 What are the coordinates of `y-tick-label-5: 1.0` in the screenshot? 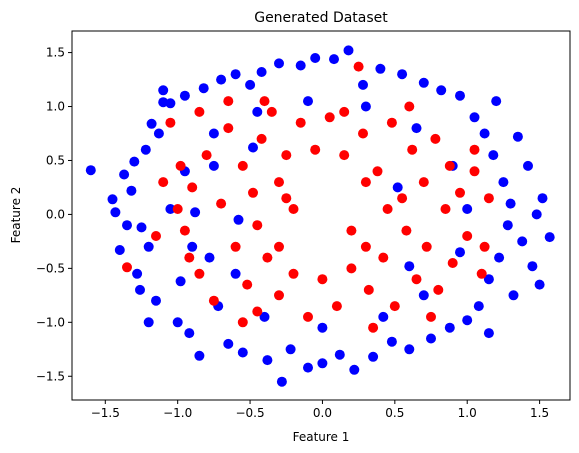 It's located at (55, 107).